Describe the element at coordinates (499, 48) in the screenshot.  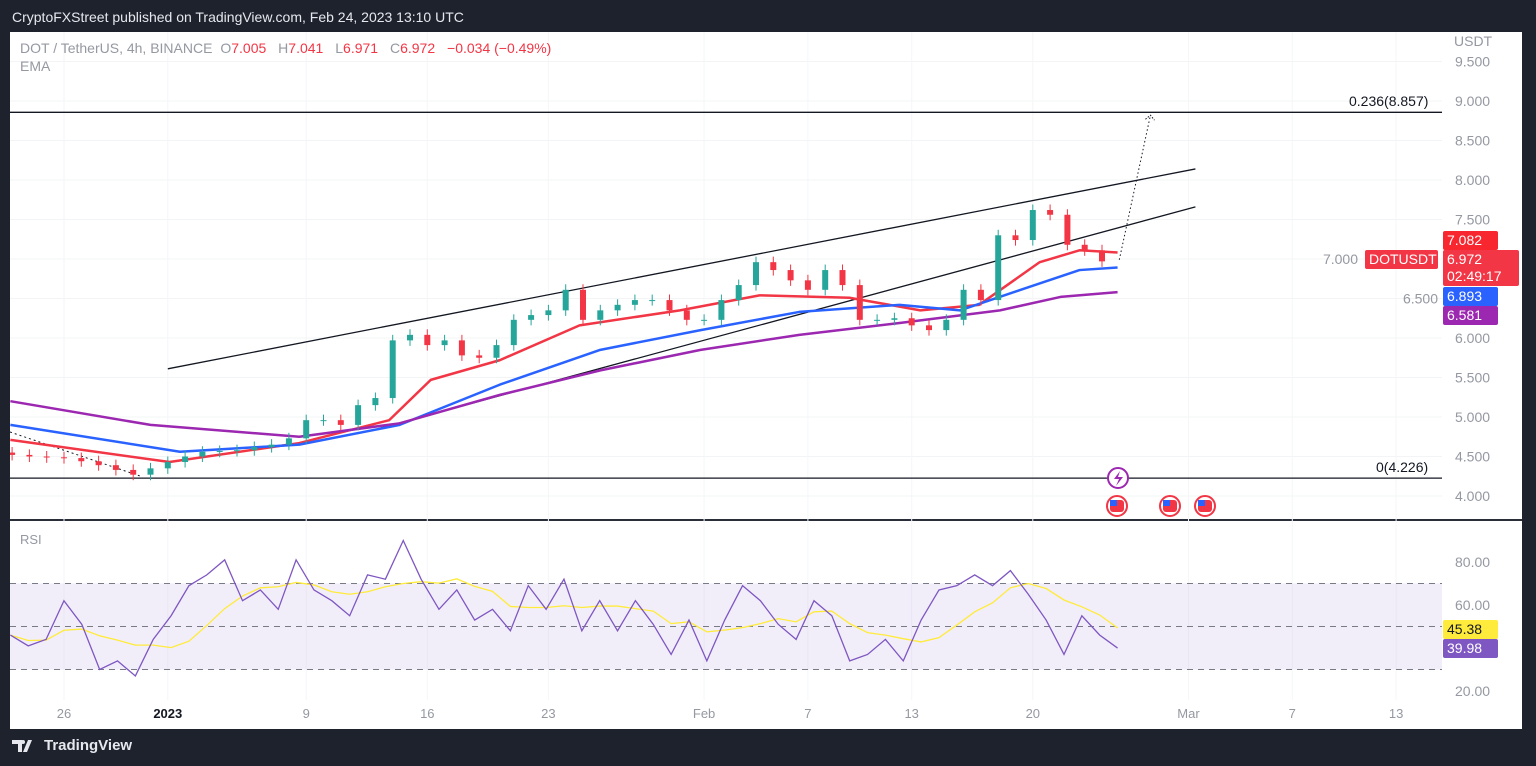
I see `change-value: −0.034 (−0.49%)` at that location.